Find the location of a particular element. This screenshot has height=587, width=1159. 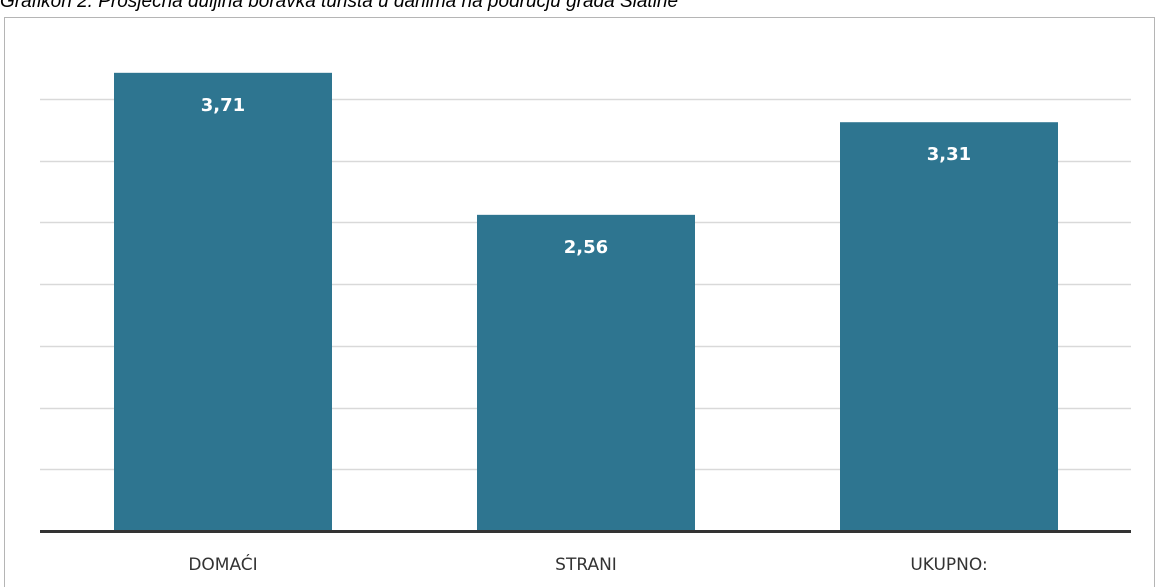

category-label: DOMAĆI is located at coordinates (222, 564).